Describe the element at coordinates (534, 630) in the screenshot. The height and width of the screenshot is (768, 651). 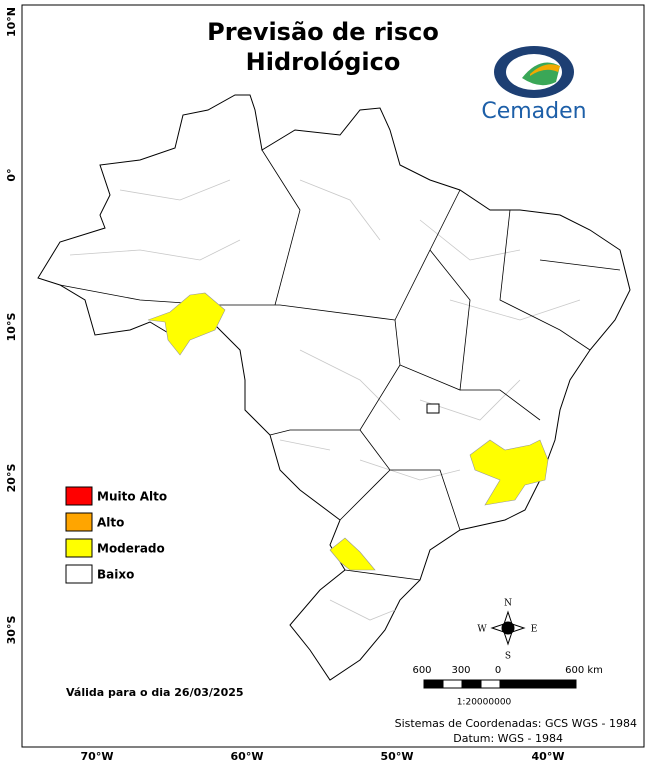
I see `compass-label: E` at that location.